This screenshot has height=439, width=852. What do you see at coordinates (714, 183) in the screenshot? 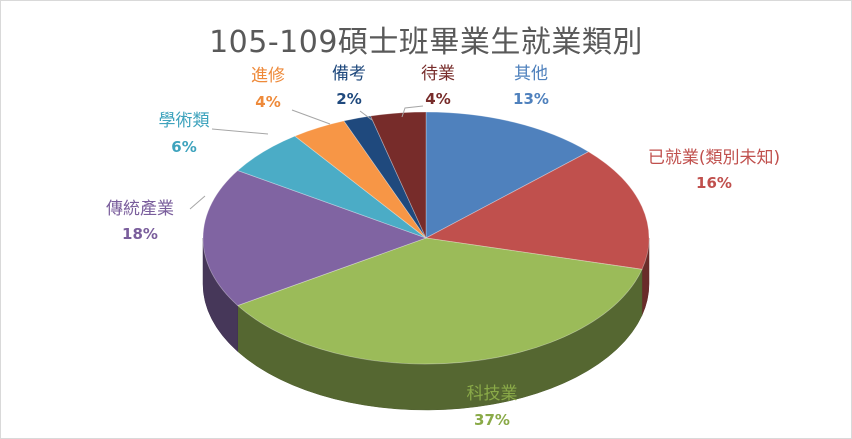
I see `slice-percent-1: 16%` at bounding box center [714, 183].